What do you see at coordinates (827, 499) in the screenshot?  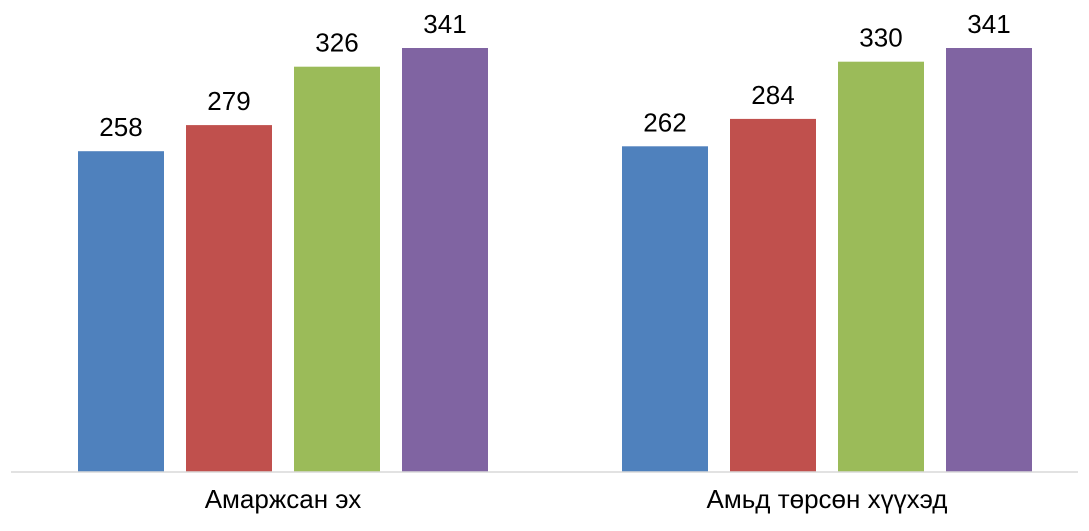 I see `category-label-2: Амьд төрсөн хүүхэд` at bounding box center [827, 499].